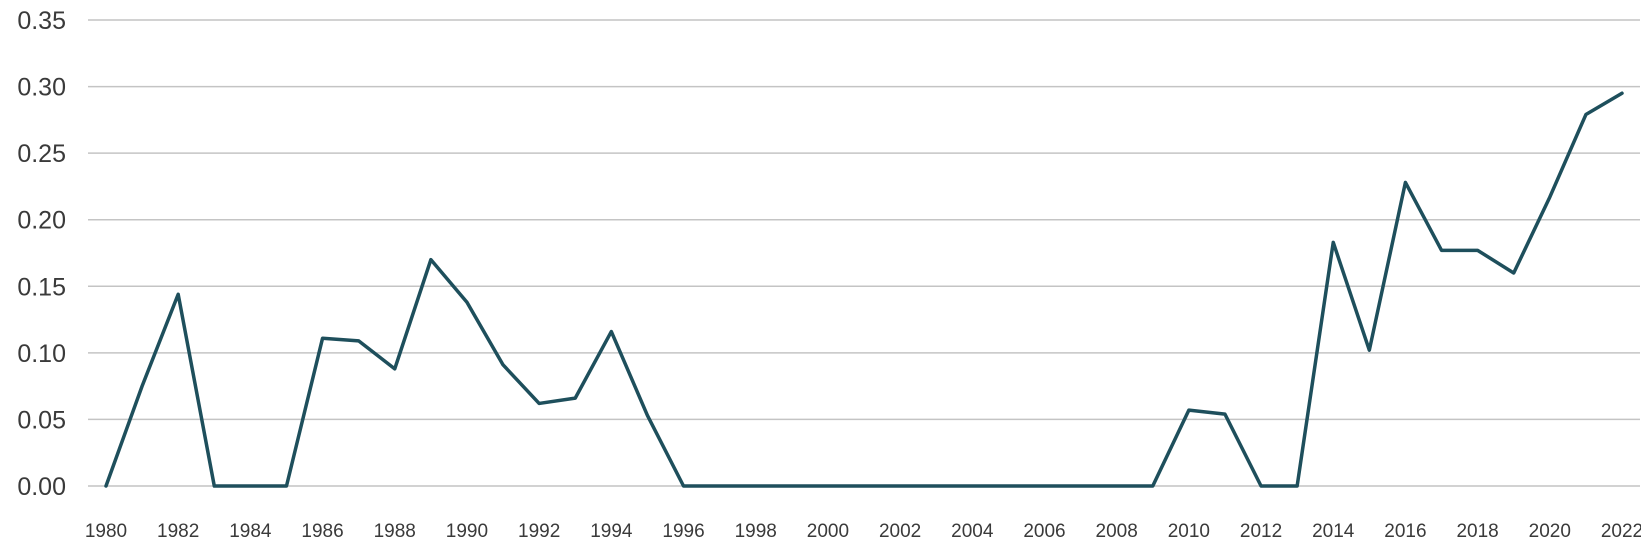 The image size is (1641, 545). Describe the element at coordinates (1333, 531) in the screenshot. I see `x-tick-label: 2014` at that location.